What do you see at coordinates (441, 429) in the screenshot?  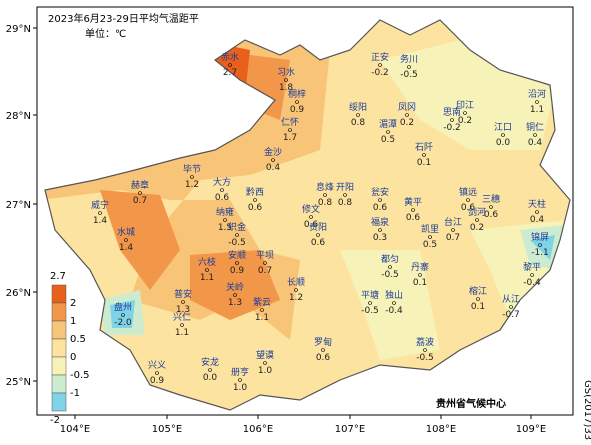 I see `lon-label: 108°E` at bounding box center [441, 429].